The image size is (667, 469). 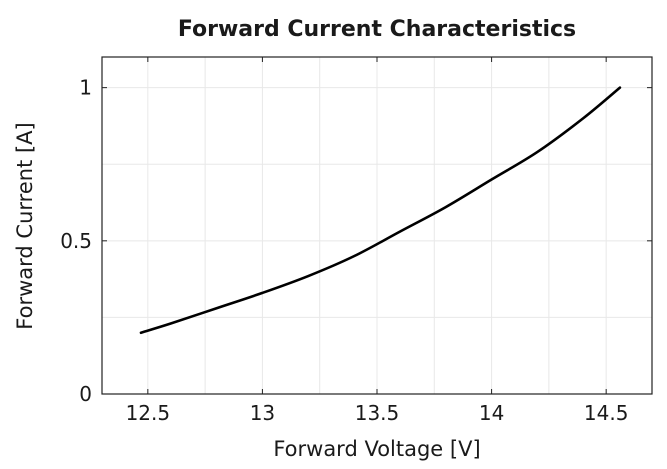 What do you see at coordinates (377, 29) in the screenshot?
I see `chart-title: Forward Current Characteristics` at bounding box center [377, 29].